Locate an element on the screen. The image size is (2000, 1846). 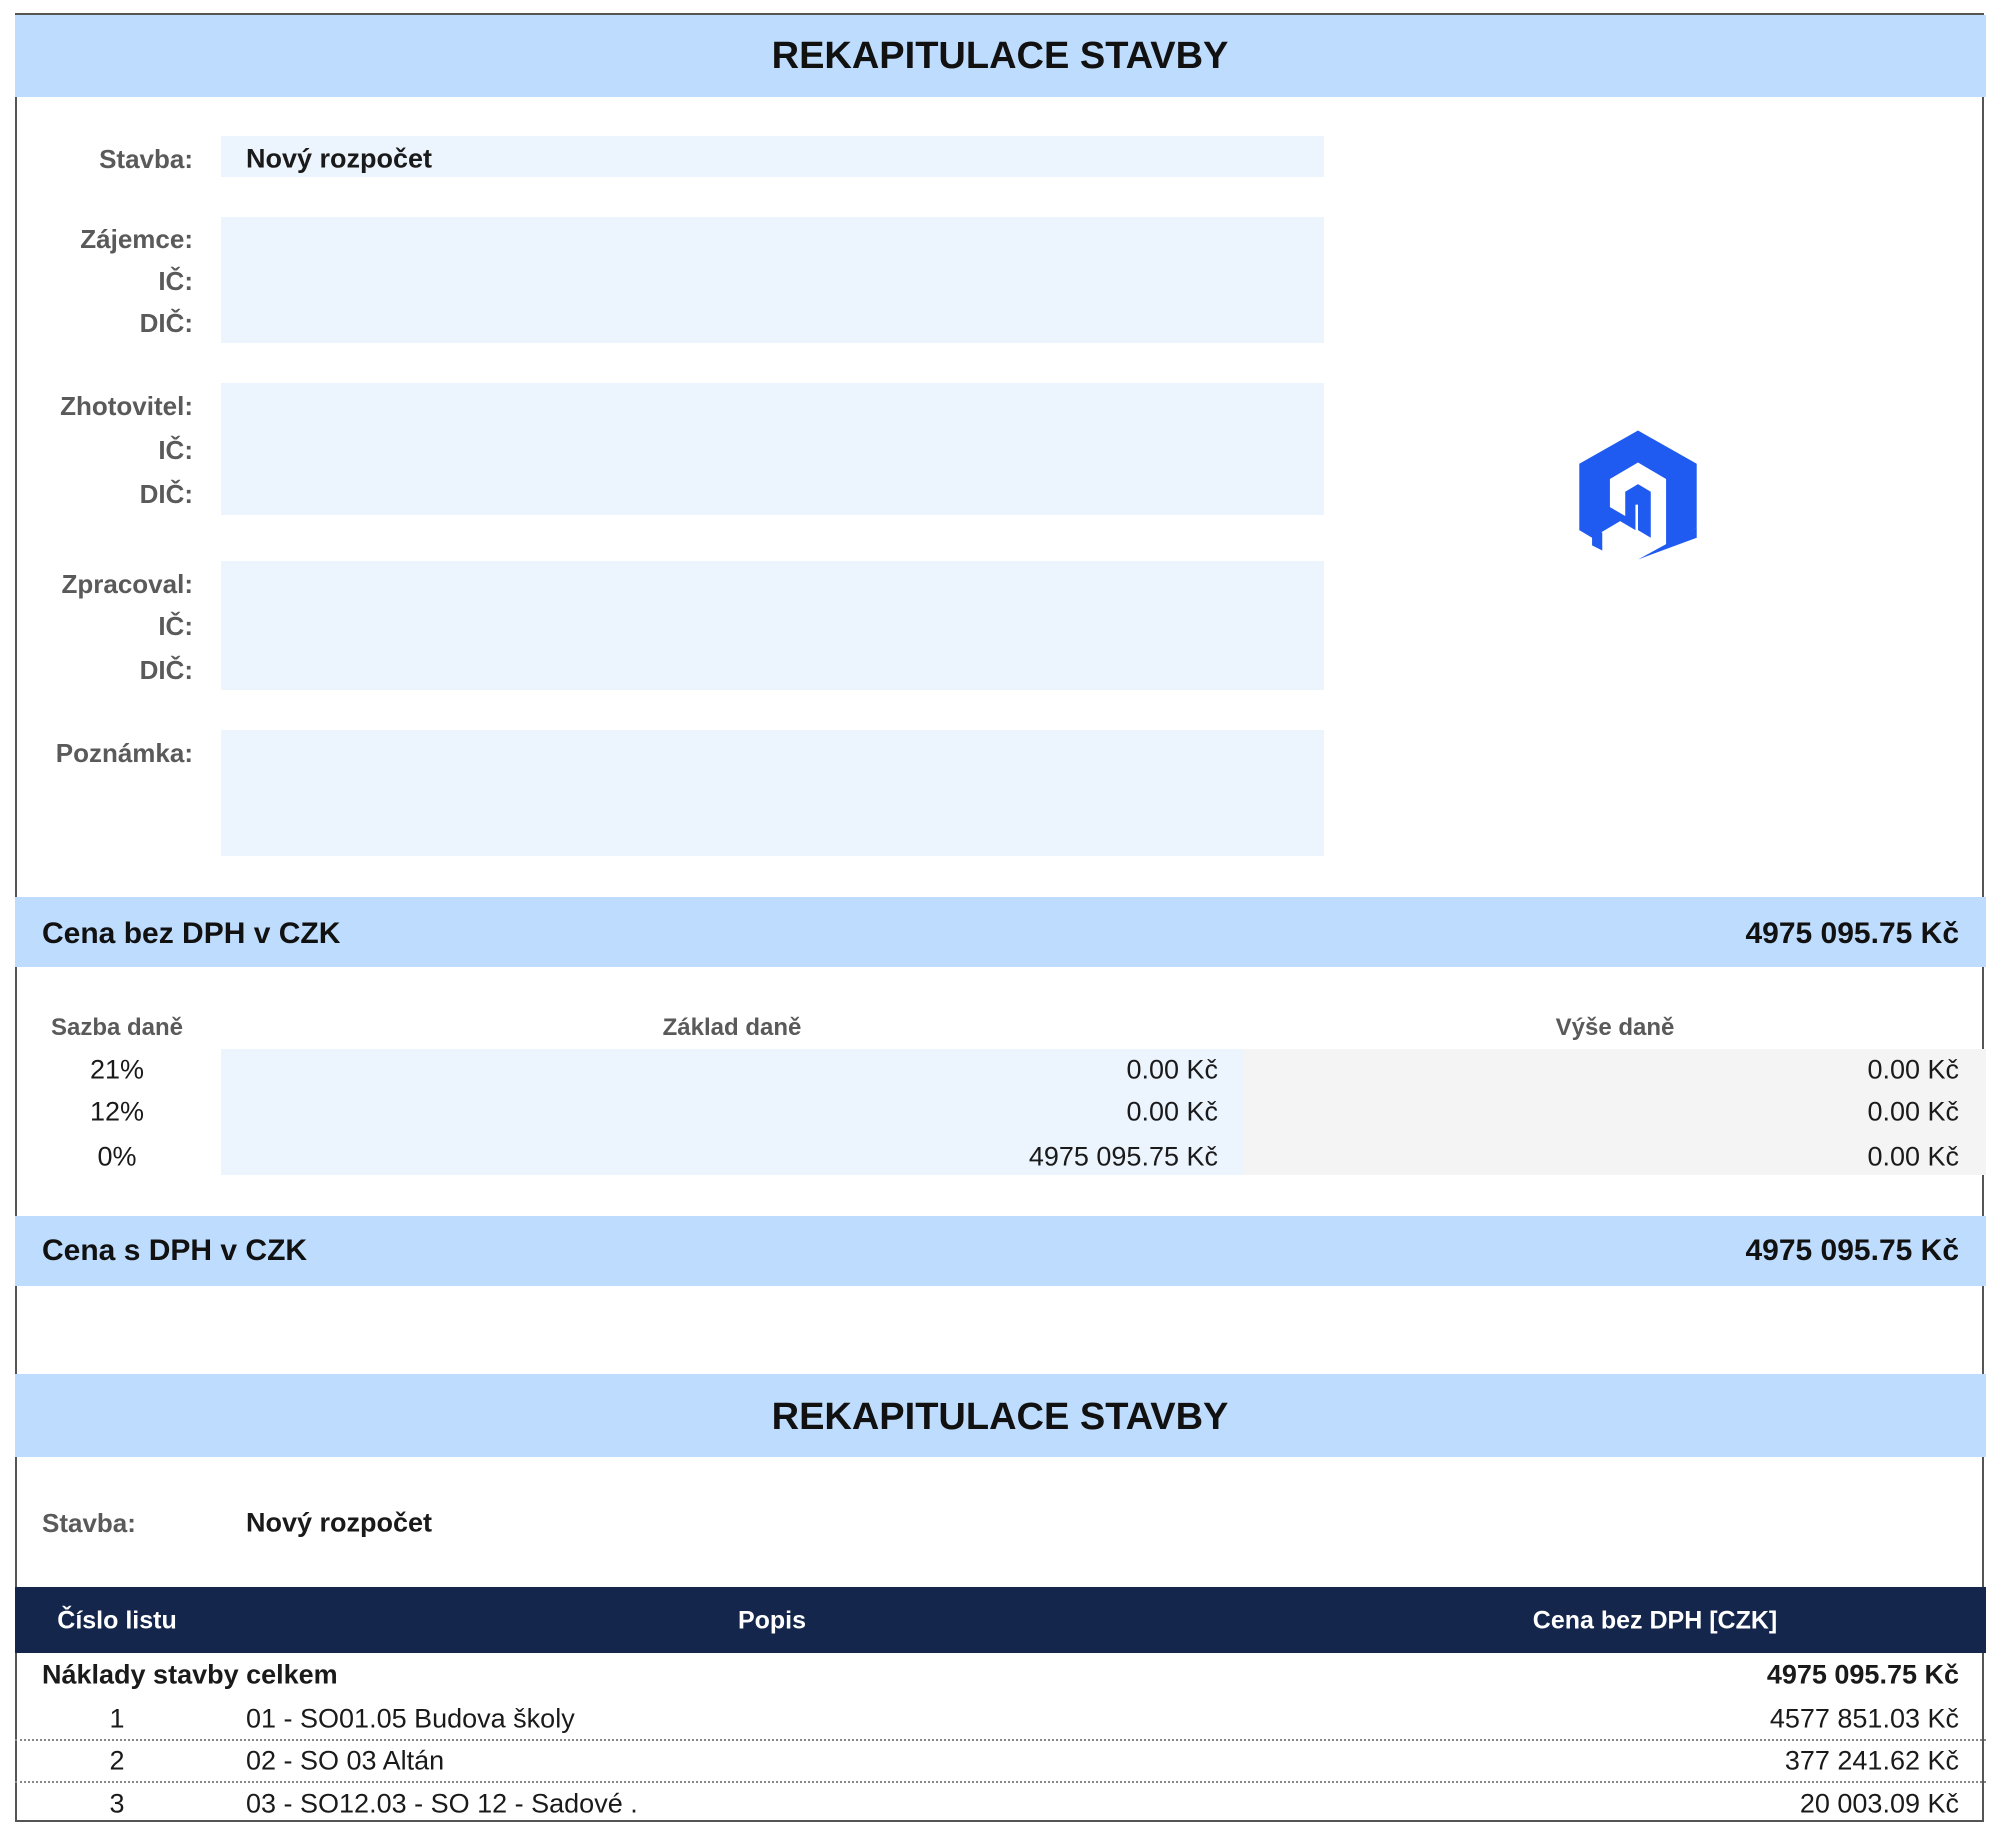
tax-rate: 12% is located at coordinates (117, 1111).